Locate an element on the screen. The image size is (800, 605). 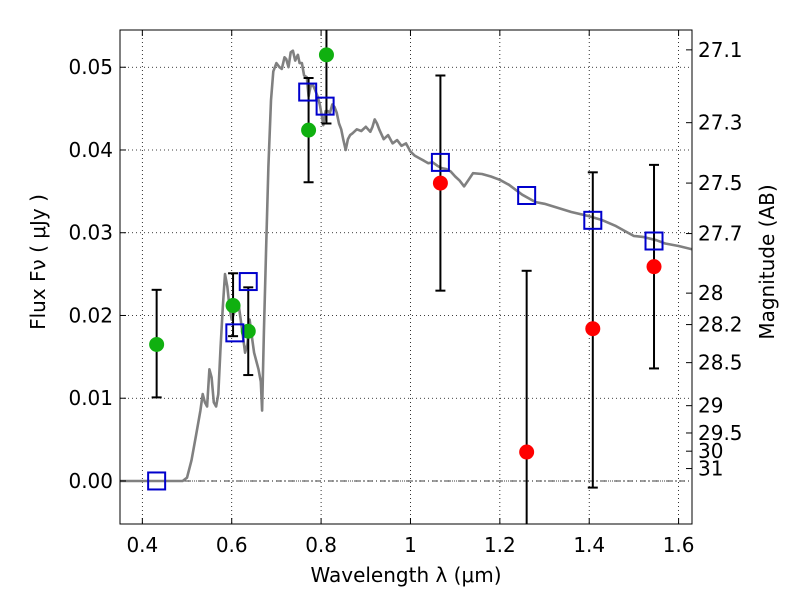
y-axis-label: Flux Fν ( μJy ) is located at coordinates (38, 262).